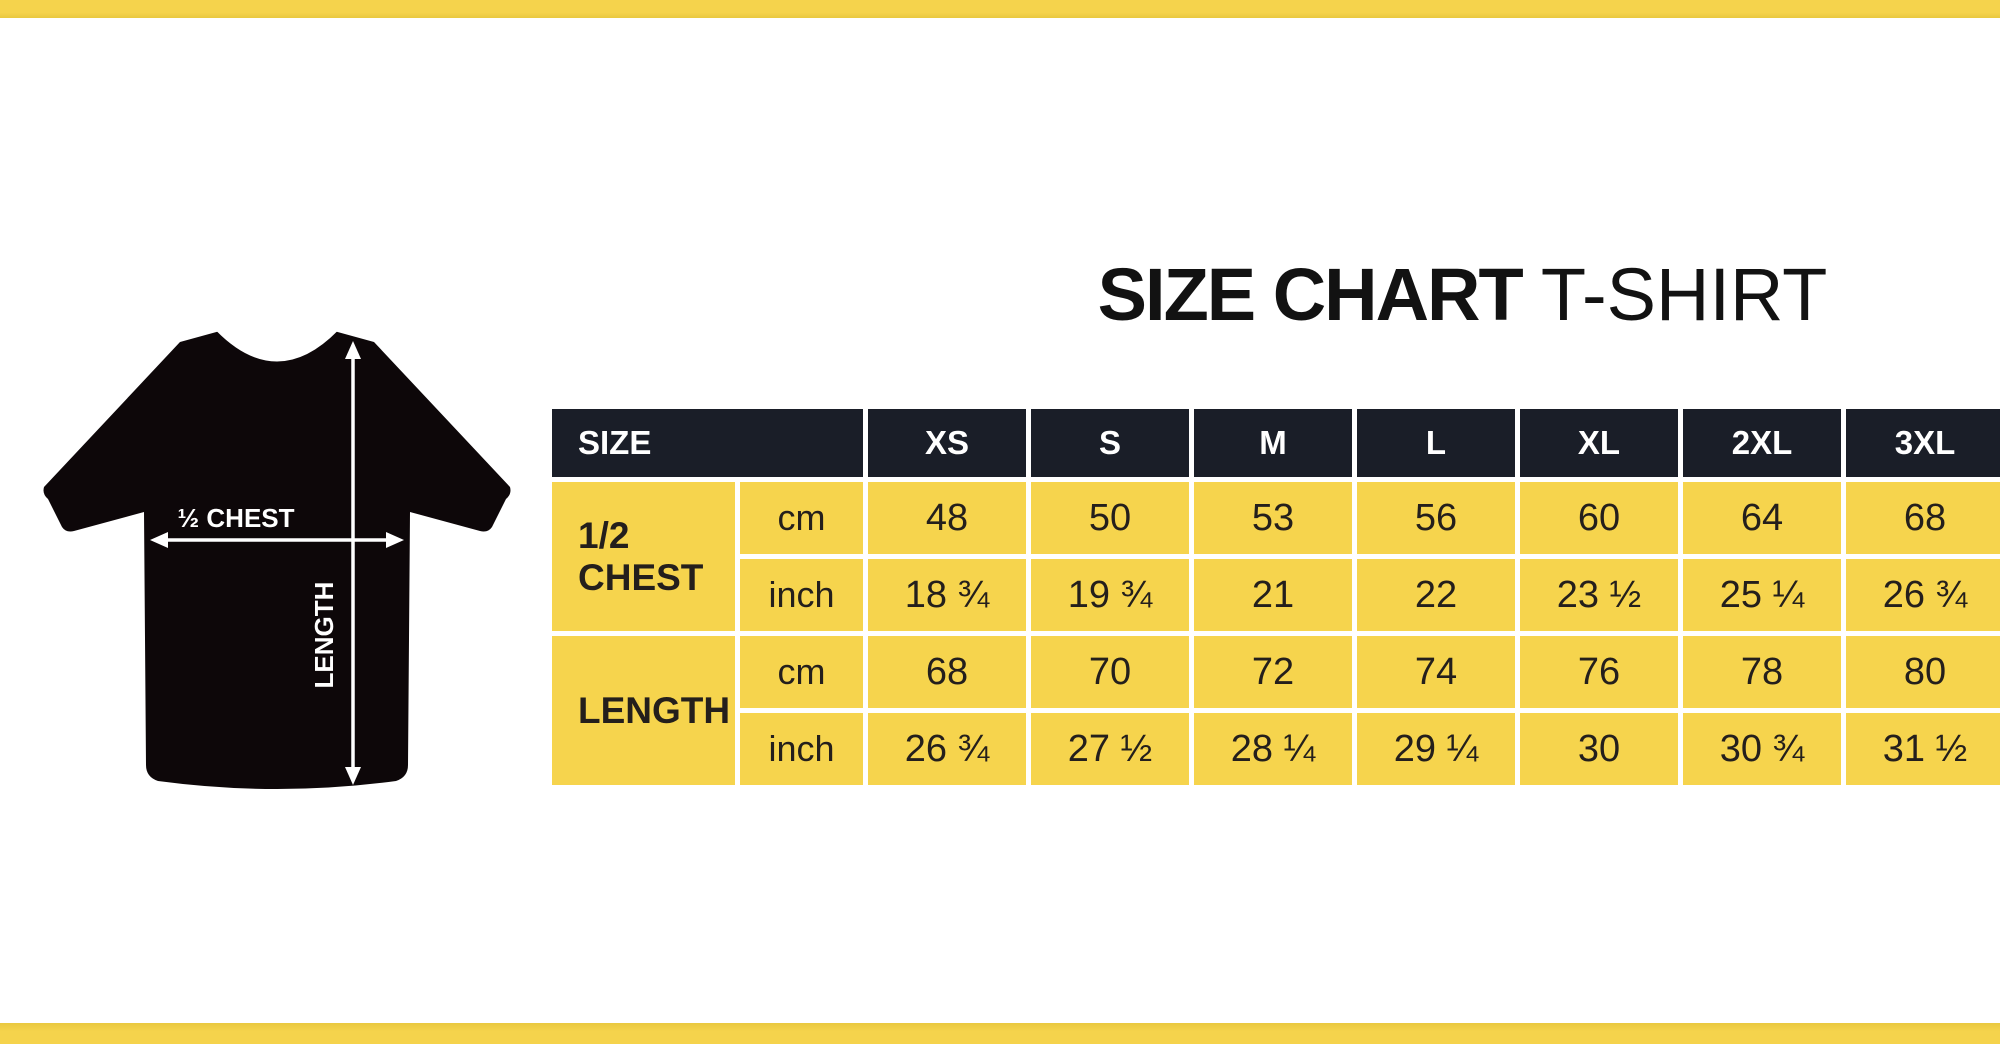 The image size is (2000, 1044). I want to click on chest-inch-s: 19 ¾, so click(1110, 595).